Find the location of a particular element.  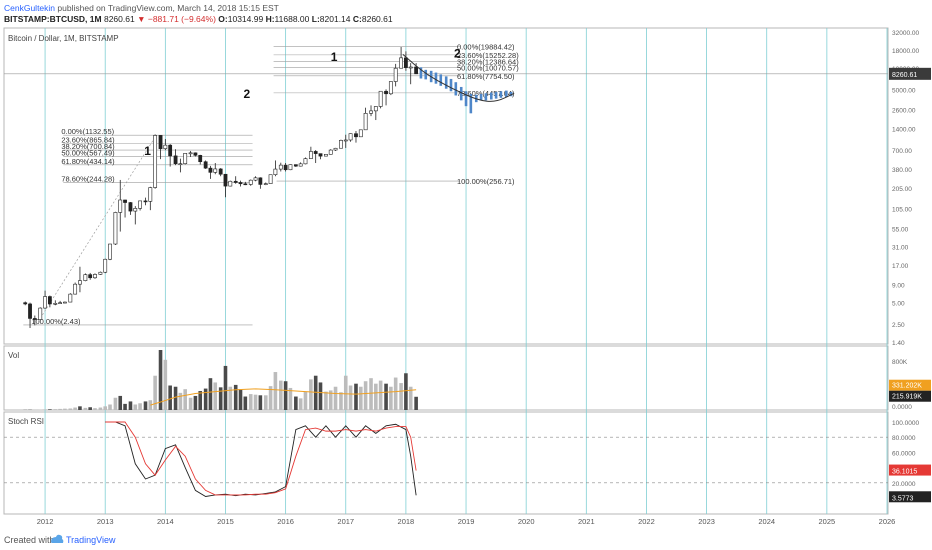

rsi-d-tag is located at coordinates (910, 470).